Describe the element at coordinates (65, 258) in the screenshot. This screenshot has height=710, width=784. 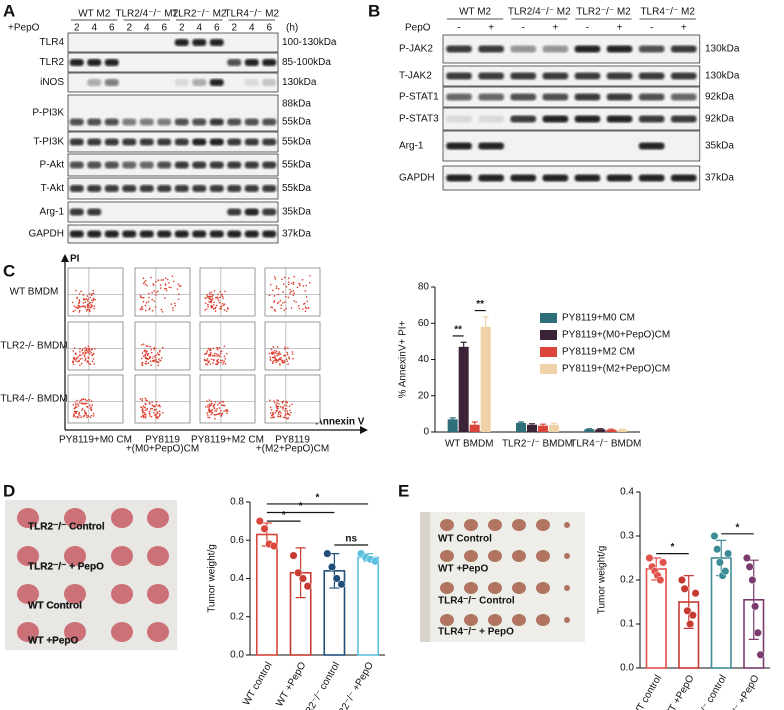
I see `arrow-head` at that location.